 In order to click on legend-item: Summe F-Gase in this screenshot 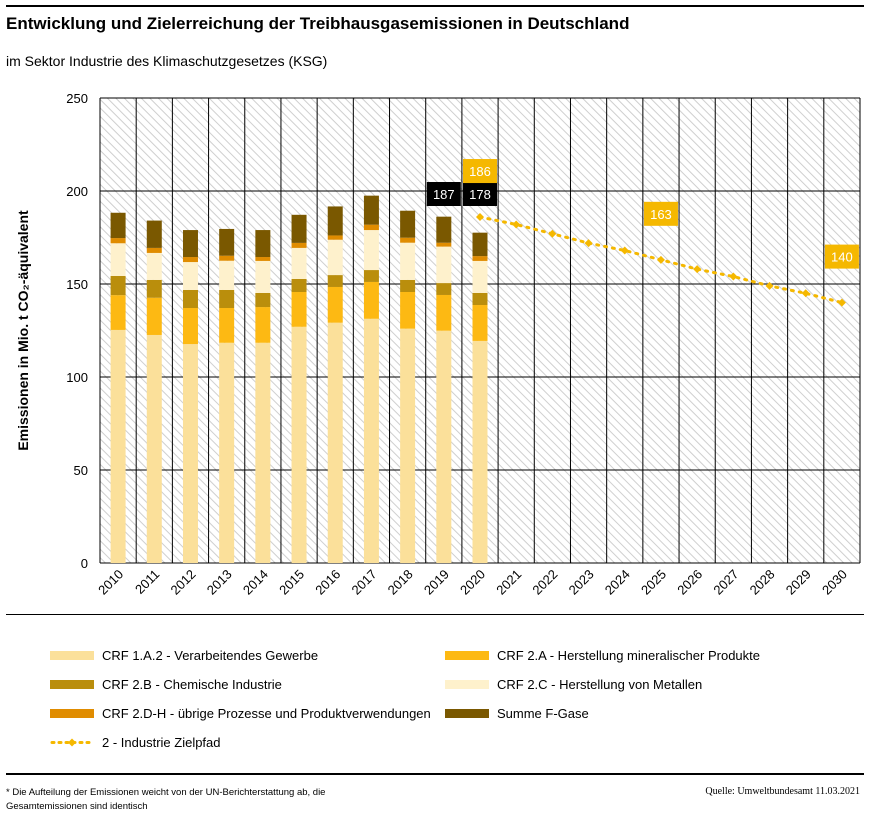, I will do `click(517, 713)`.